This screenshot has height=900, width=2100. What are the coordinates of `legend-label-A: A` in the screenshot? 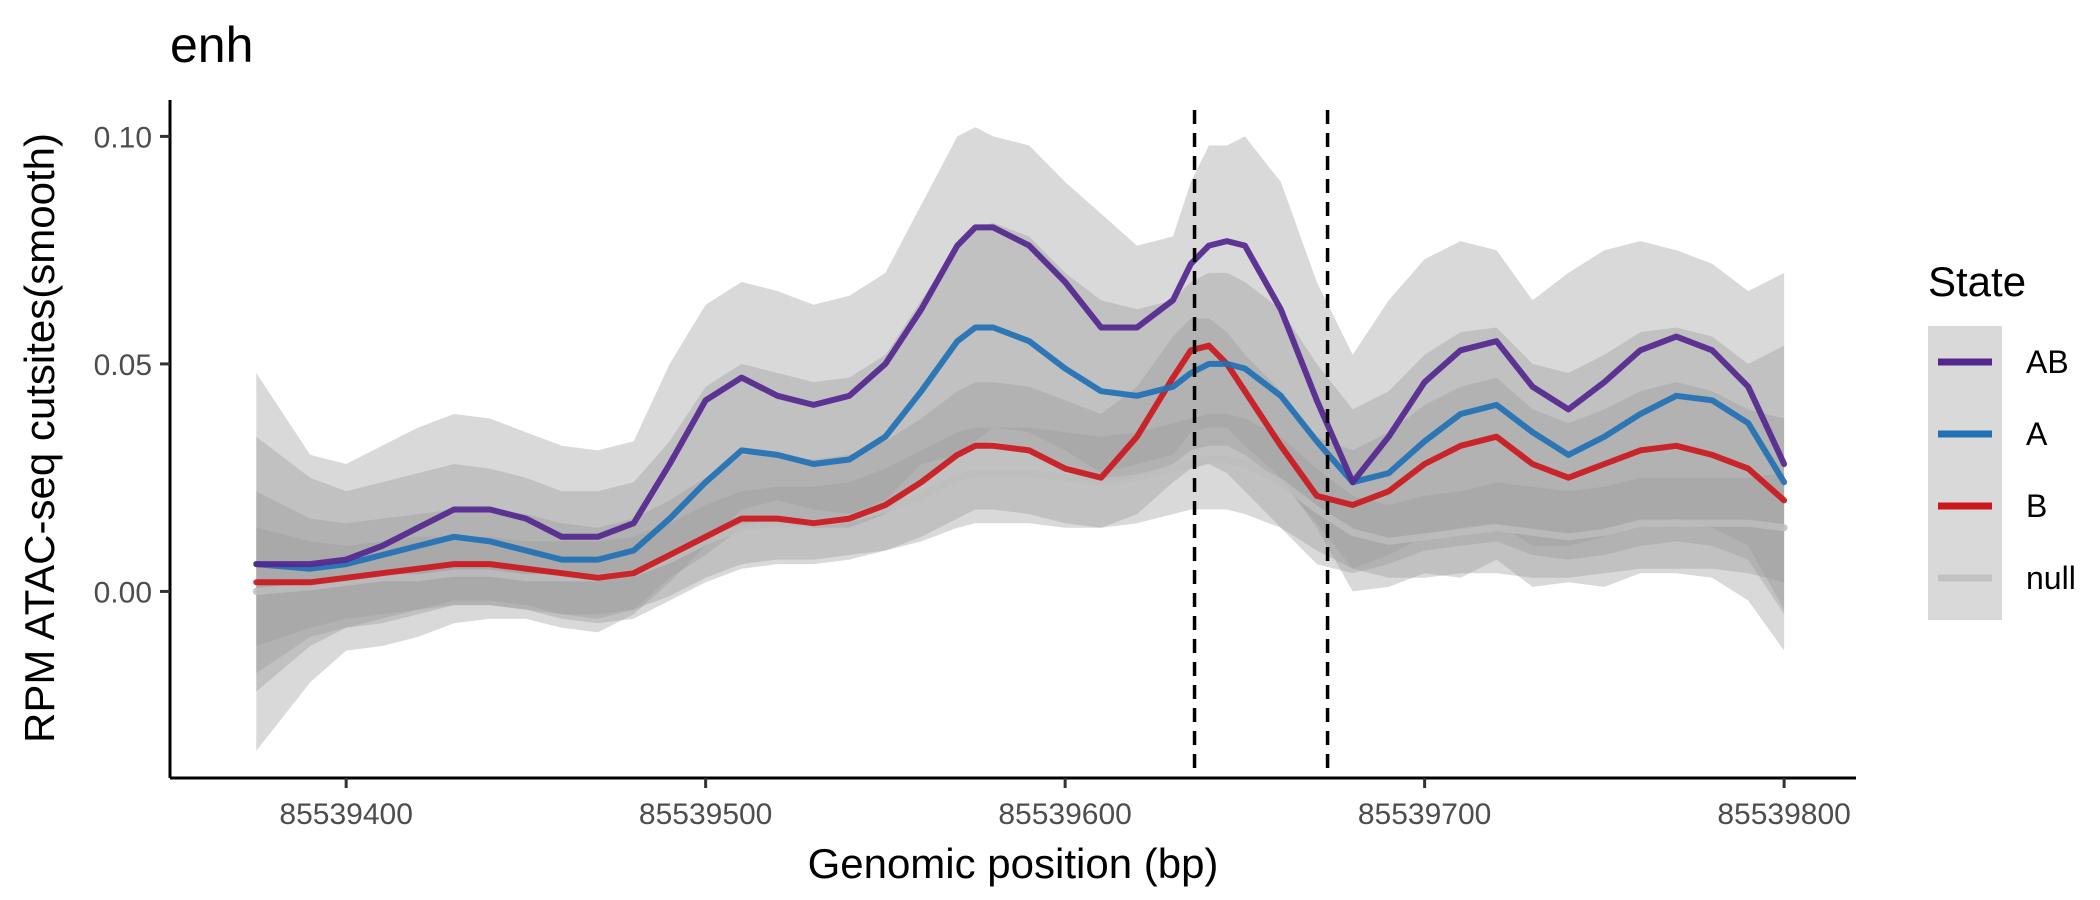 It's located at (2037, 434).